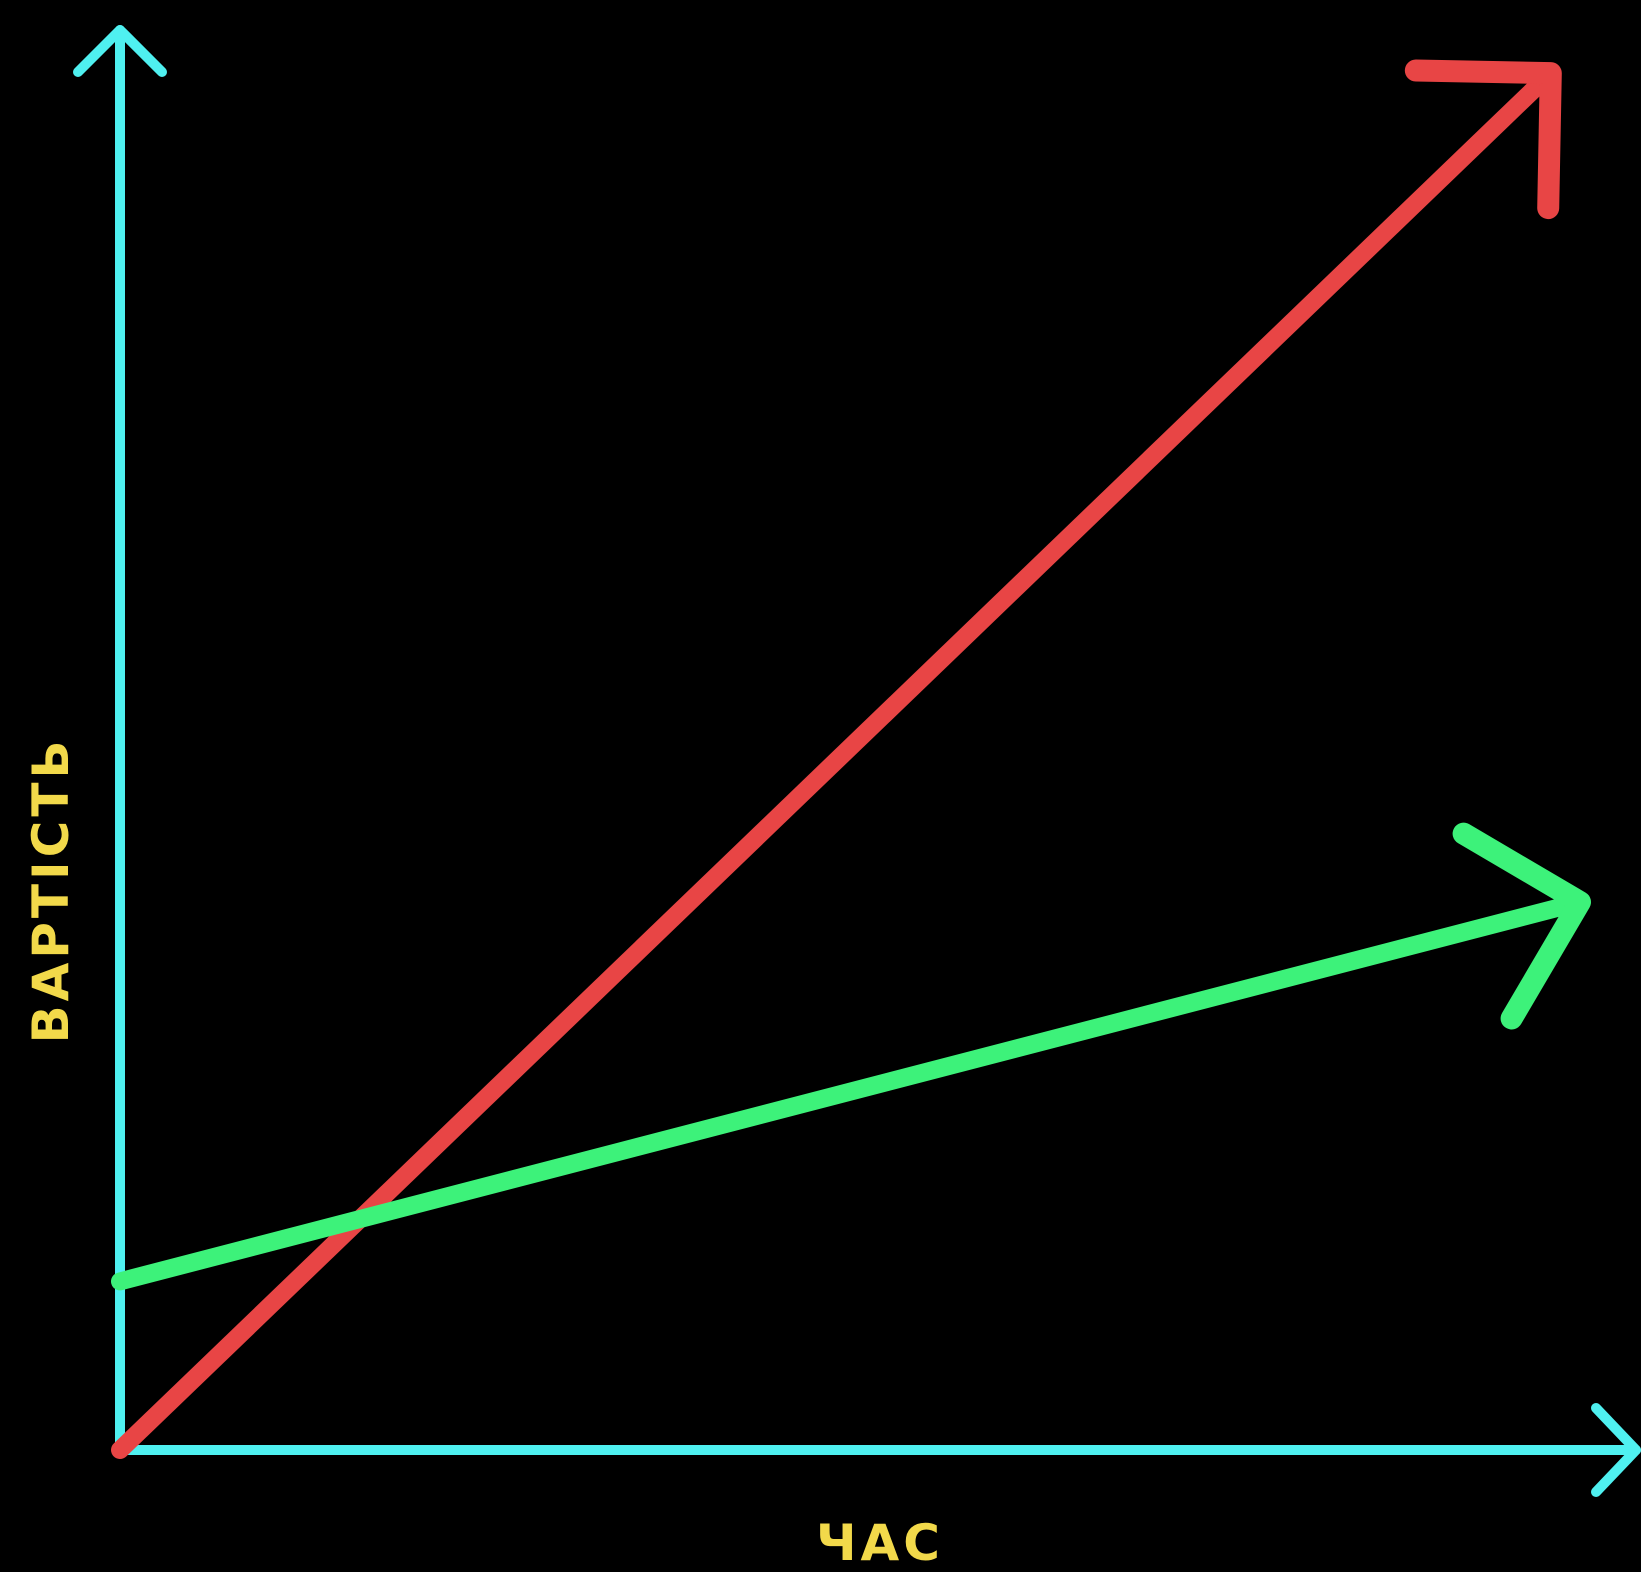 This screenshot has width=1641, height=1572. I want to click on x-axis-arrow-icon, so click(1616, 1450).